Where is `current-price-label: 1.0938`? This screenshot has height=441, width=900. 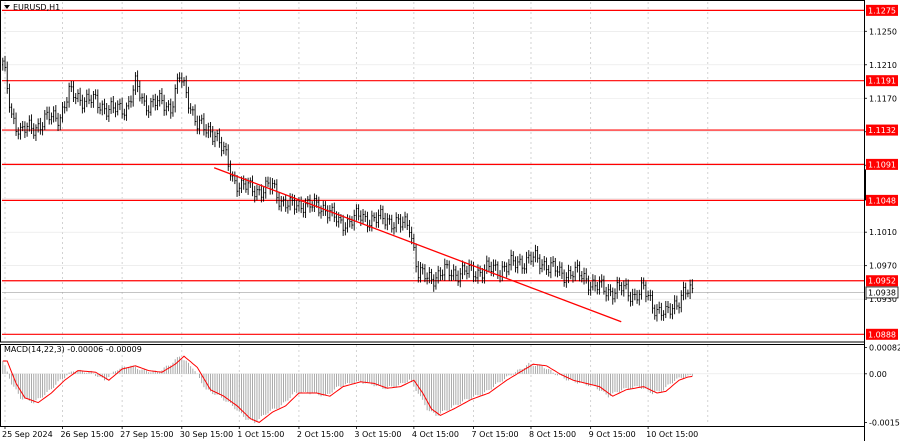
current-price-label: 1.0938 is located at coordinates (882, 292).